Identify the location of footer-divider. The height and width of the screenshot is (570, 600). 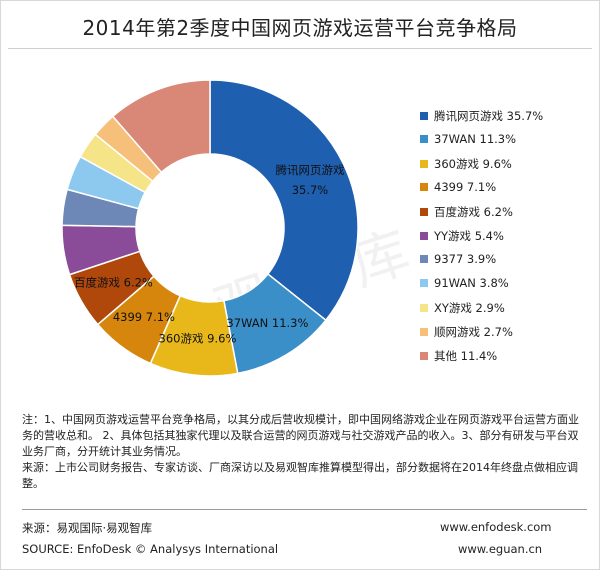
(304, 509).